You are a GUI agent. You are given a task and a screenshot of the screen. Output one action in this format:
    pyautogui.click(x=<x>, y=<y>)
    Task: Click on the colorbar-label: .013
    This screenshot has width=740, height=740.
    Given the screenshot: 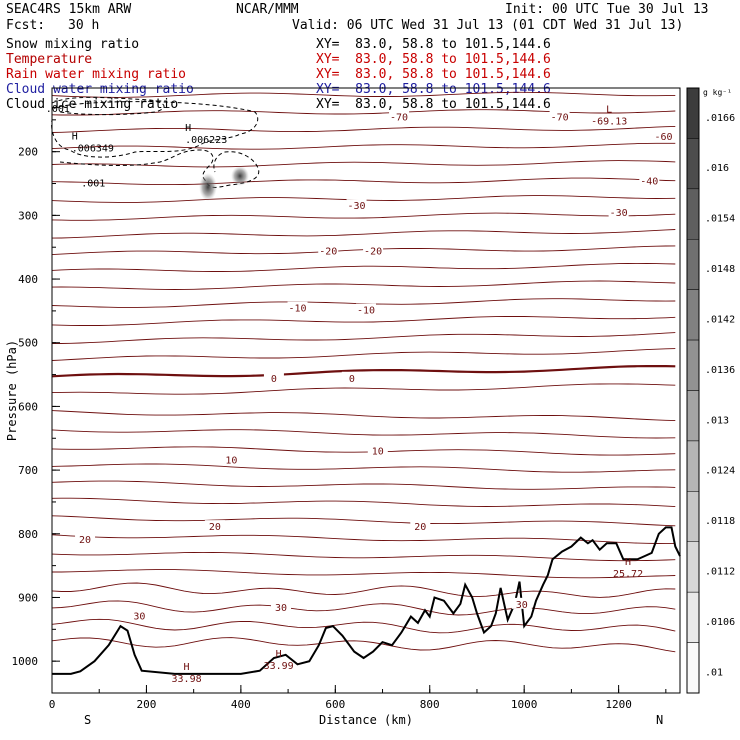 What is the action you would take?
    pyautogui.click(x=717, y=420)
    